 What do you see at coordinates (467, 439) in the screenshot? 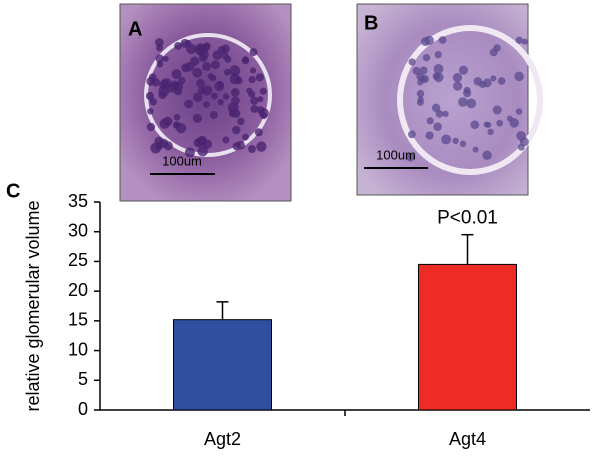
I see `x-tick-label: Agt4` at bounding box center [467, 439].